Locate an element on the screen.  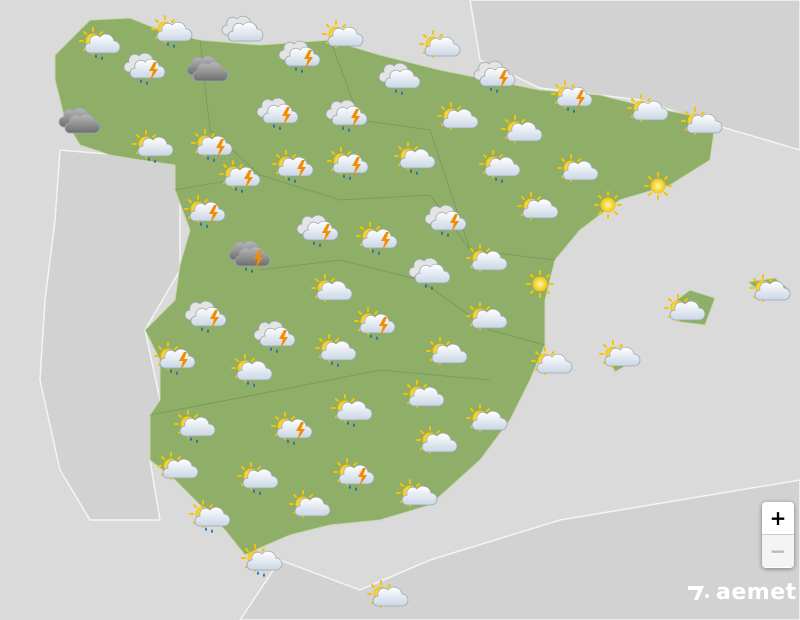
aemet-logo-text: aemet is located at coordinates (756, 592).